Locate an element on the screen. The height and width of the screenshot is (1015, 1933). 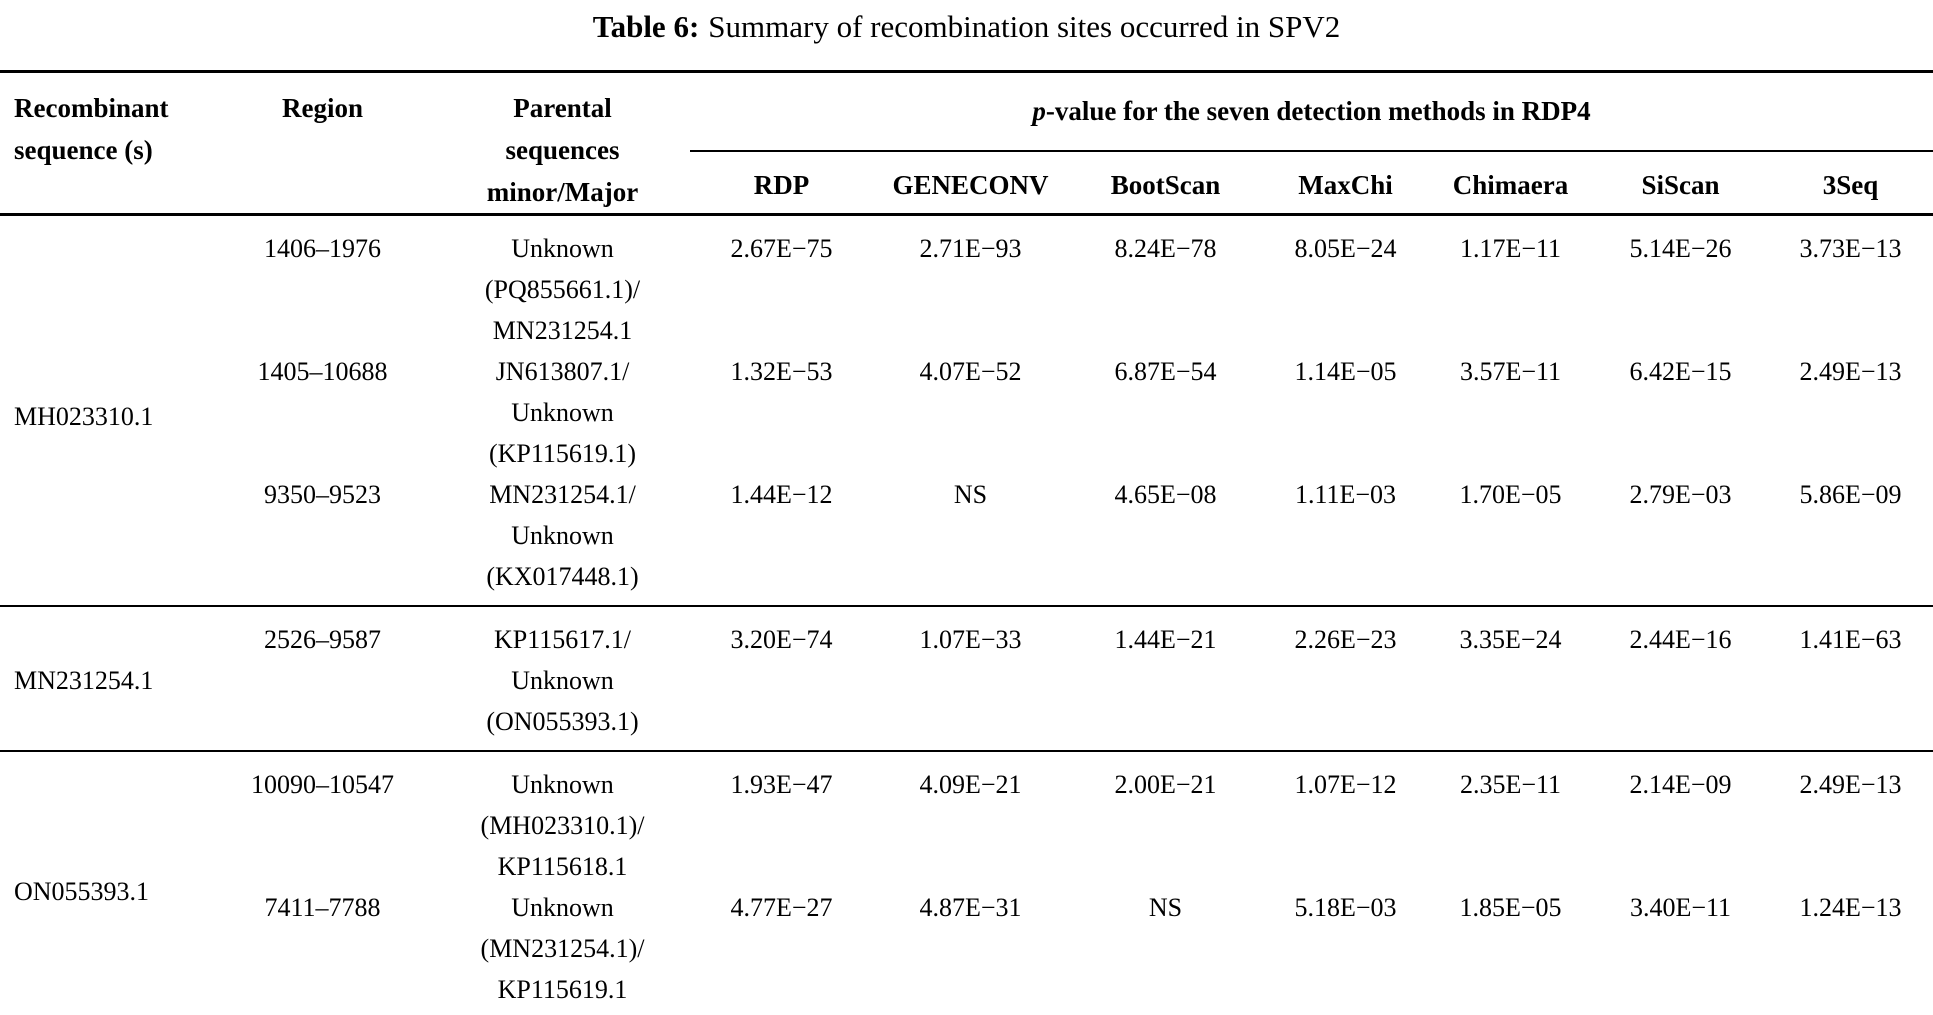
col-header-rdp: RDP is located at coordinates (781, 185).